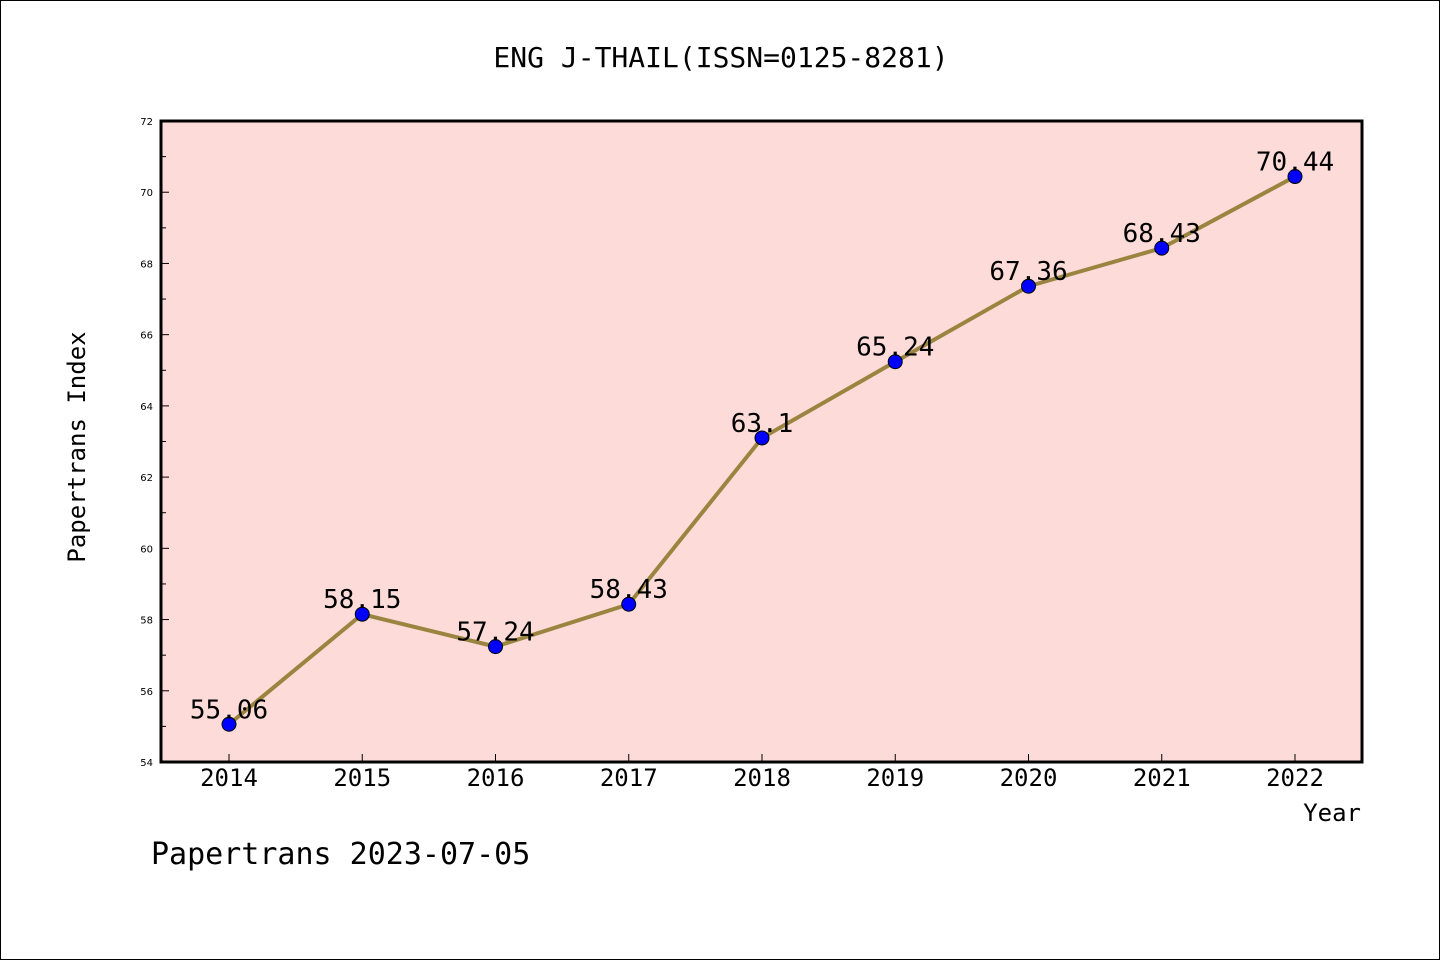 The width and height of the screenshot is (1440, 961). Describe the element at coordinates (895, 348) in the screenshot. I see `data-label: 65.24` at that location.